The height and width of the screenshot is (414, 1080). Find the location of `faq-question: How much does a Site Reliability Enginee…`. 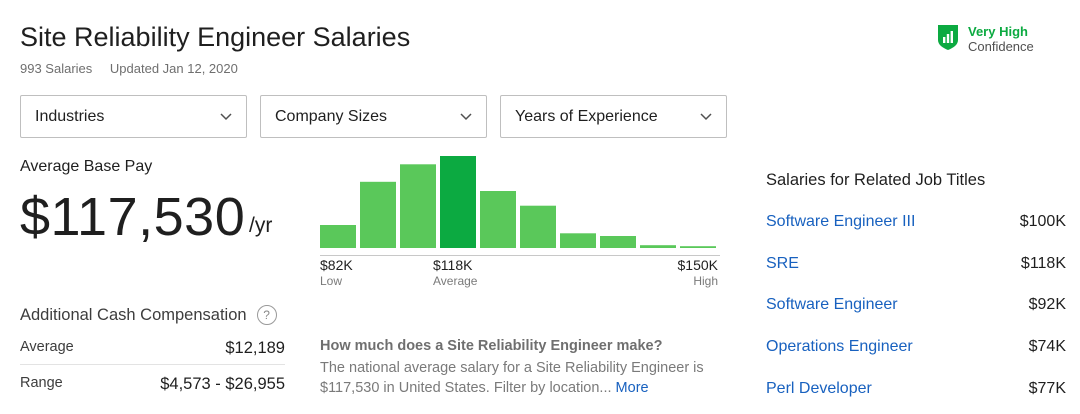

faq-question: How much does a Site Reliability Enginee… is located at coordinates (491, 346).